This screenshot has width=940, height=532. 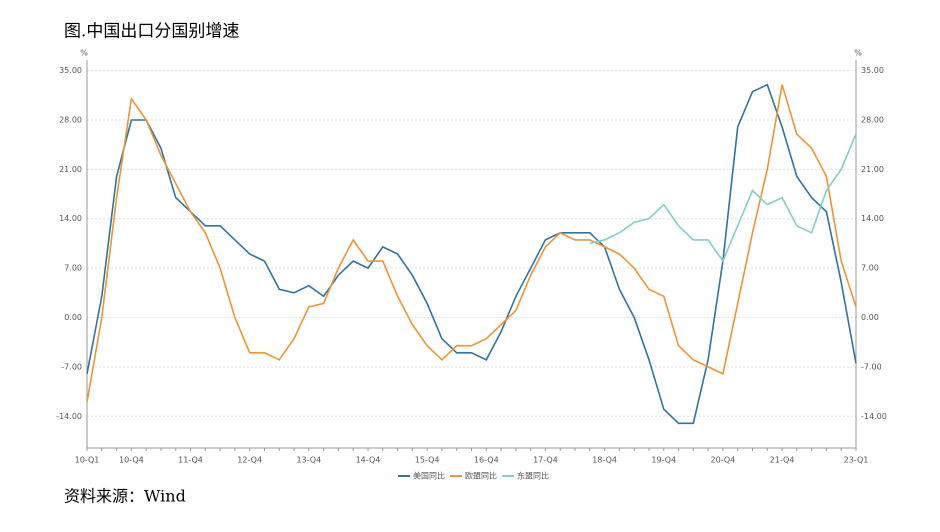 What do you see at coordinates (870, 317) in the screenshot?
I see `y-tick-label-right: 0.00` at bounding box center [870, 317].